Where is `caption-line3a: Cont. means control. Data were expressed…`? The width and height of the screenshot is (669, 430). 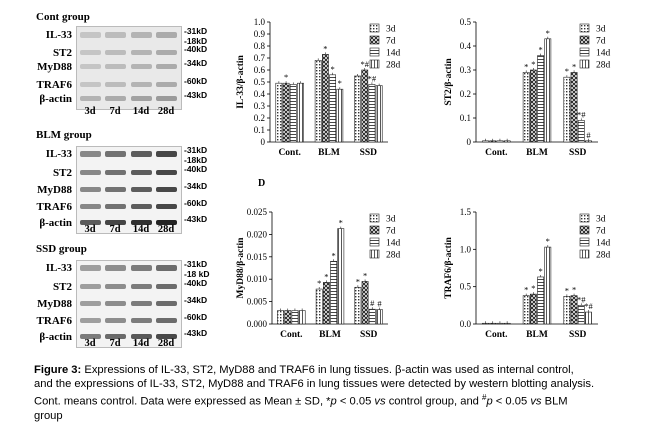
caption-line3a: Cont. means control. Data were expressed… is located at coordinates (182, 401).